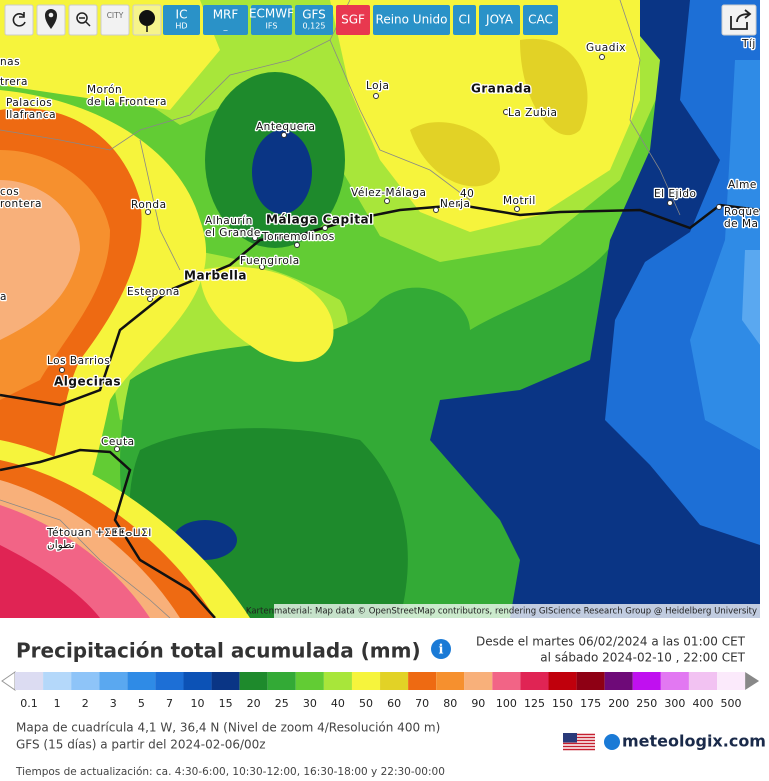  What do you see at coordinates (29, 103) in the screenshot?
I see `place-label: Palacios` at bounding box center [29, 103].